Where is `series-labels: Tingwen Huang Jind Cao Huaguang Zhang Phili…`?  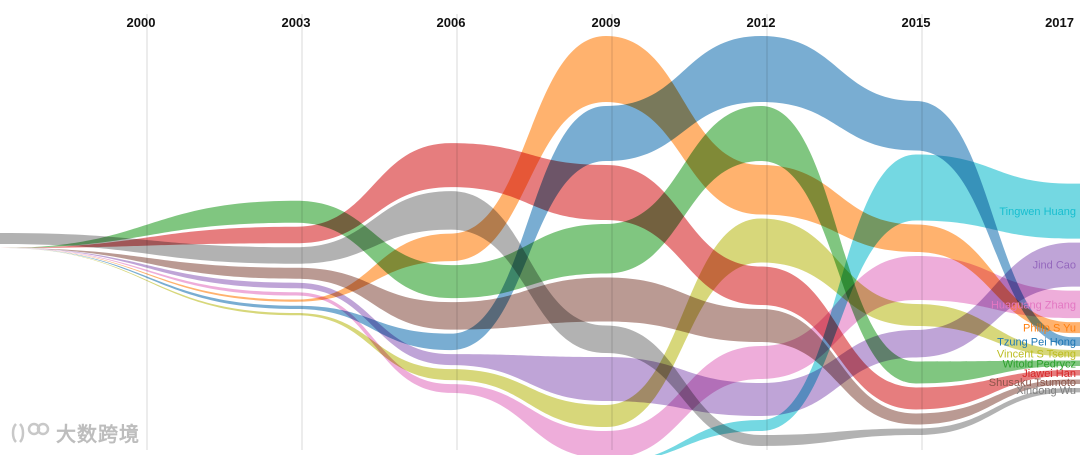
series-labels: Tingwen Huang Jind Cao Huaguang Zhang Phili… is located at coordinates (1032, 301).